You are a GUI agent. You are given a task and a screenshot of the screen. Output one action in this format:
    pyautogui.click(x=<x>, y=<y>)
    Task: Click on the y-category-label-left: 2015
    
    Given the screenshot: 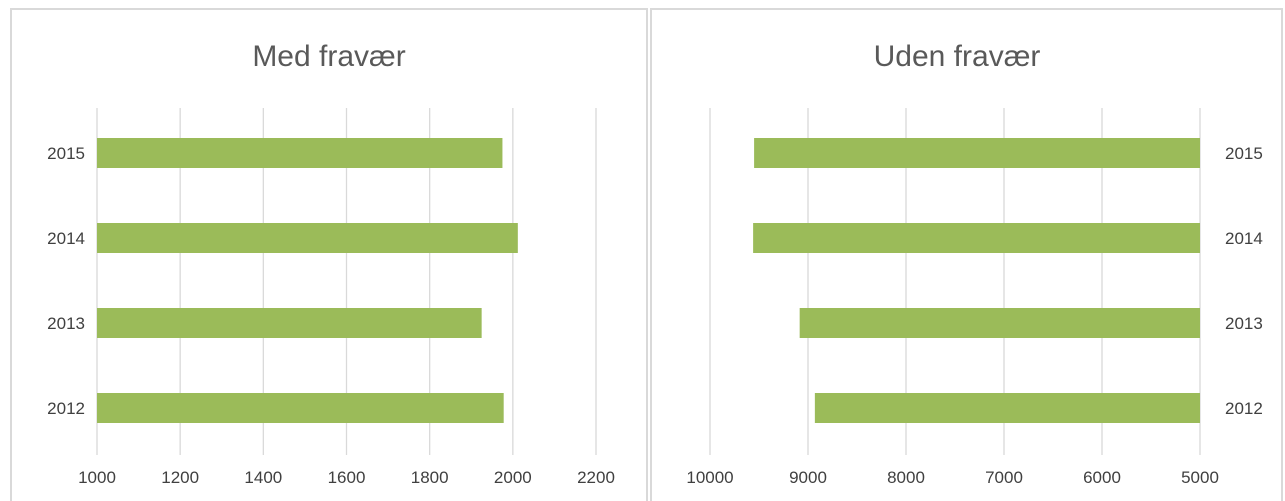 What is the action you would take?
    pyautogui.click(x=66, y=153)
    